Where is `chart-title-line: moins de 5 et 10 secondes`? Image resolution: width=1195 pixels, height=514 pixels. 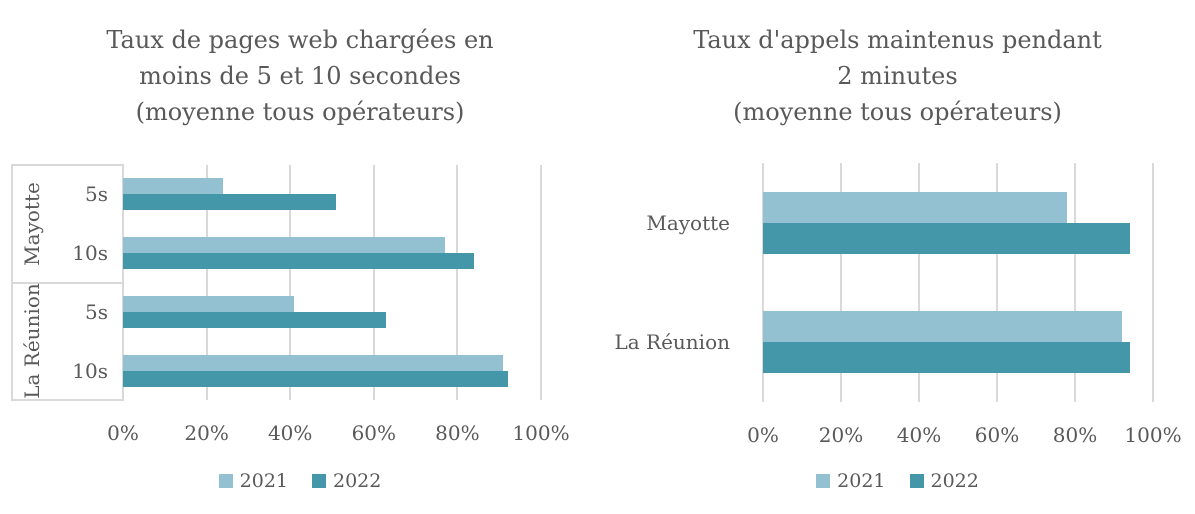 chart-title-line: moins de 5 et 10 secondes is located at coordinates (300, 76).